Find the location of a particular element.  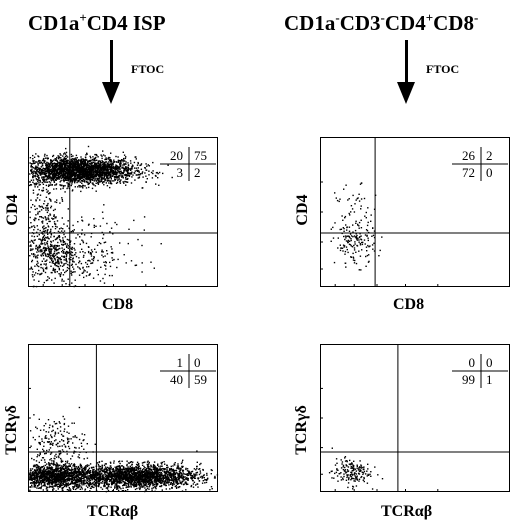

left-arrow-head is located at coordinates (111, 93).